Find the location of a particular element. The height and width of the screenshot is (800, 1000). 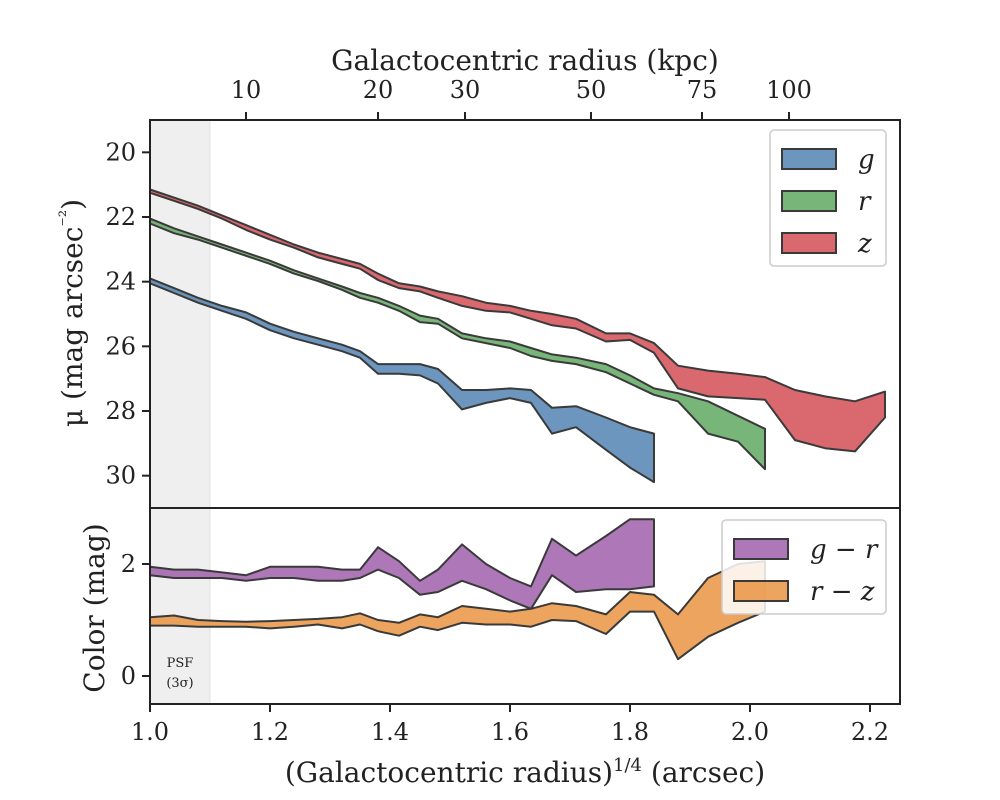

x-tick-label: 1.6 is located at coordinates (510, 732).